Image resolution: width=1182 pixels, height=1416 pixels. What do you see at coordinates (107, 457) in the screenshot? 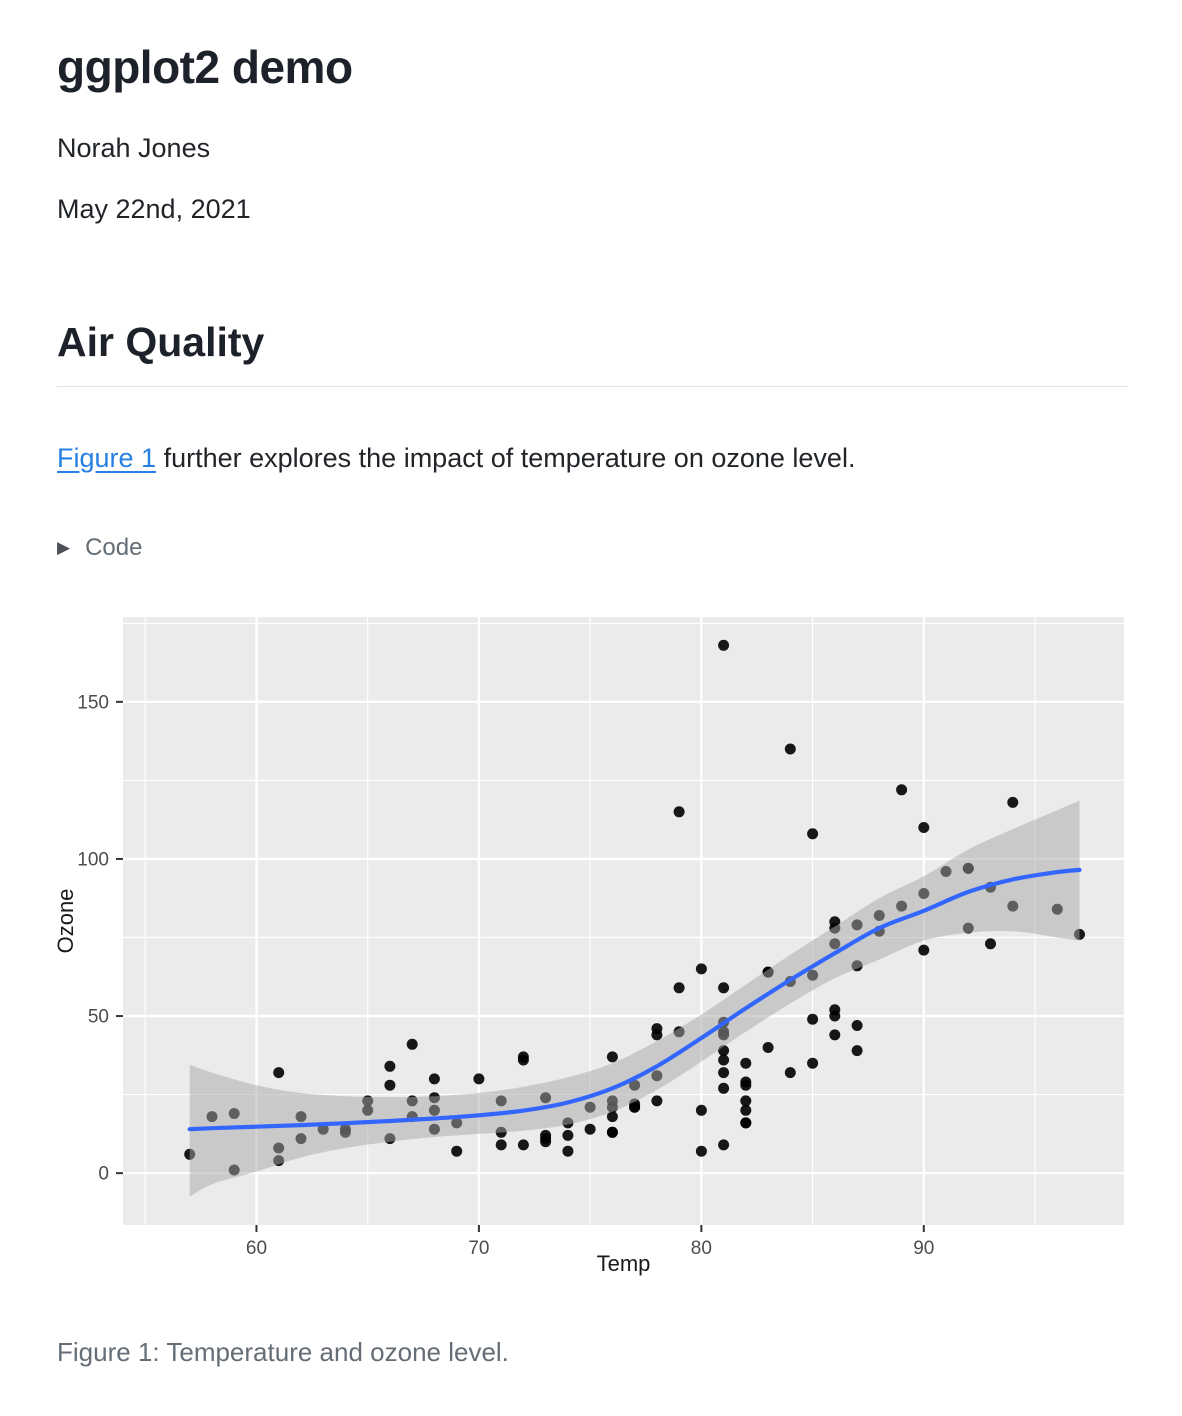
I see `figure-1-link: Figure 1` at bounding box center [107, 457].